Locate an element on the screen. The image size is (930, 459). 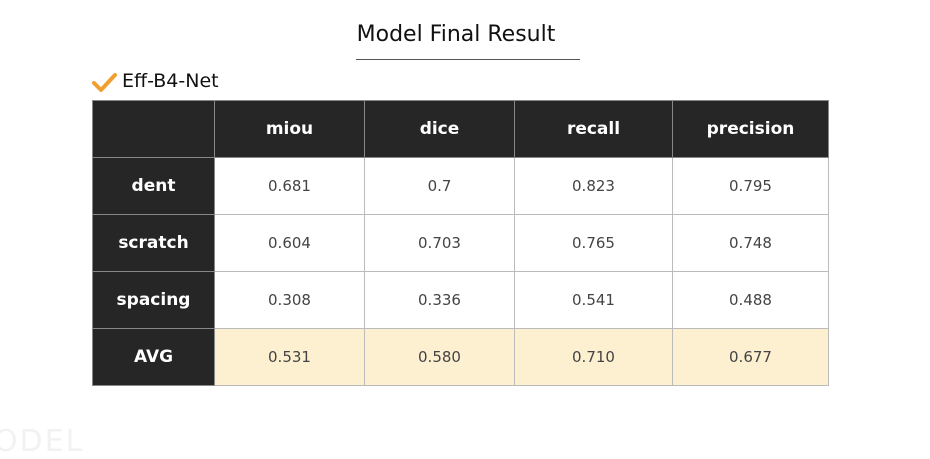
value-cell: 0.336 is located at coordinates (439, 300).